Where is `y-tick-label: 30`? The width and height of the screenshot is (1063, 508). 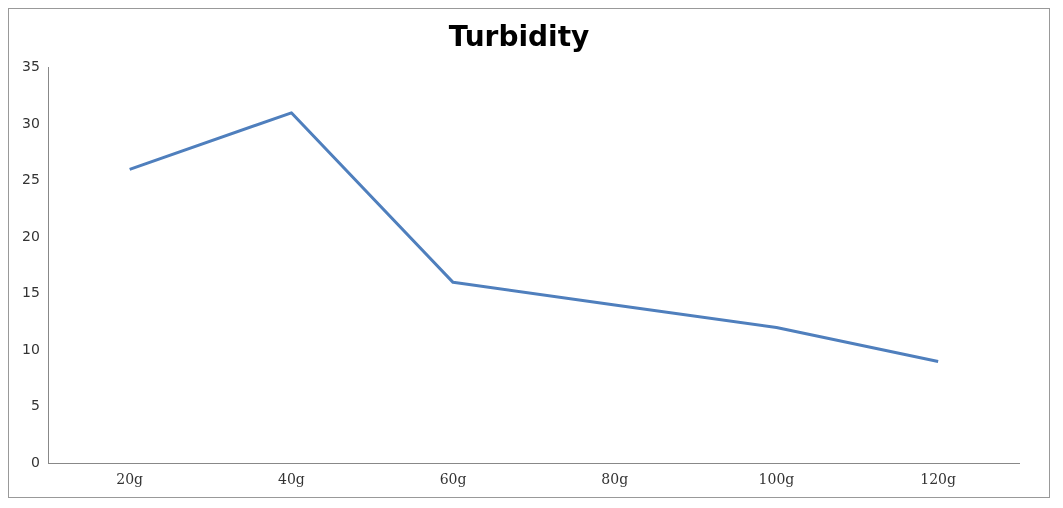 y-tick-label: 30 is located at coordinates (30, 122).